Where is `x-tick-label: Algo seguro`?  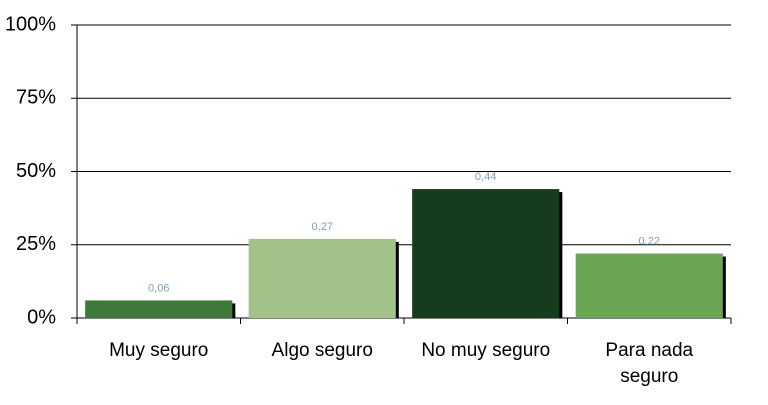
x-tick-label: Algo seguro is located at coordinates (322, 350).